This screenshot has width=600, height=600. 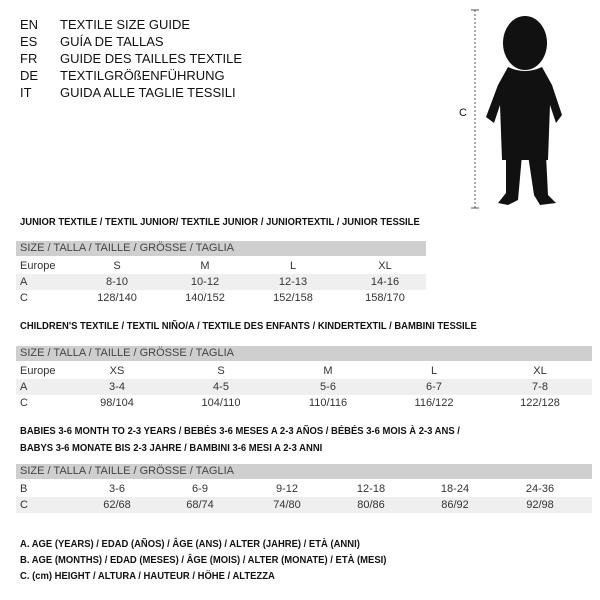 What do you see at coordinates (29, 75) in the screenshot?
I see `lang-code-de: DE` at bounding box center [29, 75].